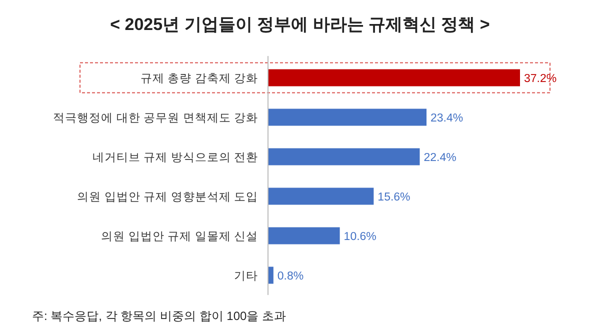  What do you see at coordinates (159, 316) in the screenshot?
I see `text: 주: 복수응답, 각 항목의 비중의 합이 100을 초과` at bounding box center [159, 316].